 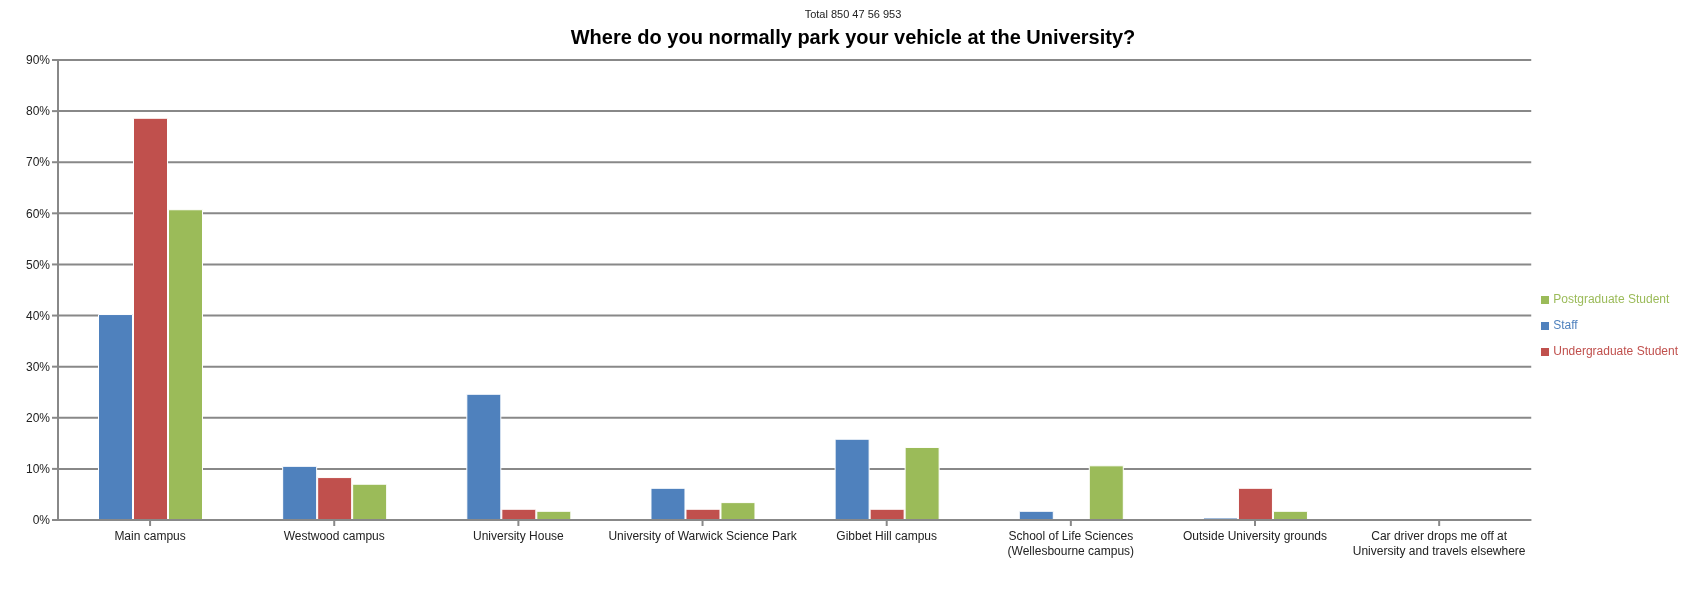 What do you see at coordinates (1106, 492) in the screenshot?
I see `bar` at bounding box center [1106, 492].